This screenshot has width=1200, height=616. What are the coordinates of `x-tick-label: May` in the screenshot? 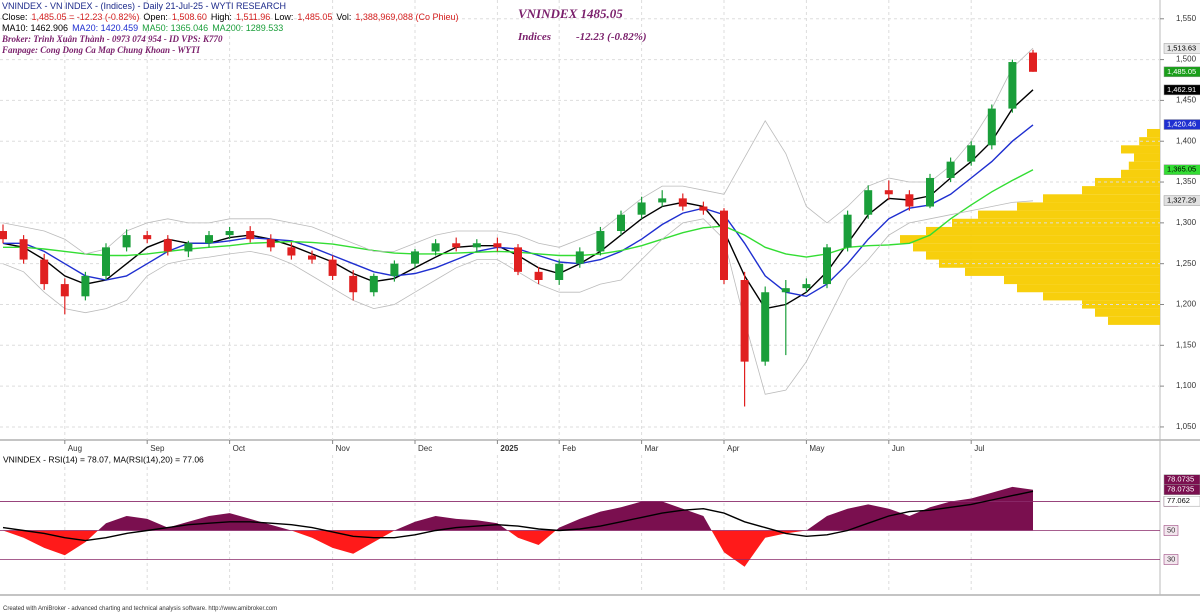 It's located at (816, 448).